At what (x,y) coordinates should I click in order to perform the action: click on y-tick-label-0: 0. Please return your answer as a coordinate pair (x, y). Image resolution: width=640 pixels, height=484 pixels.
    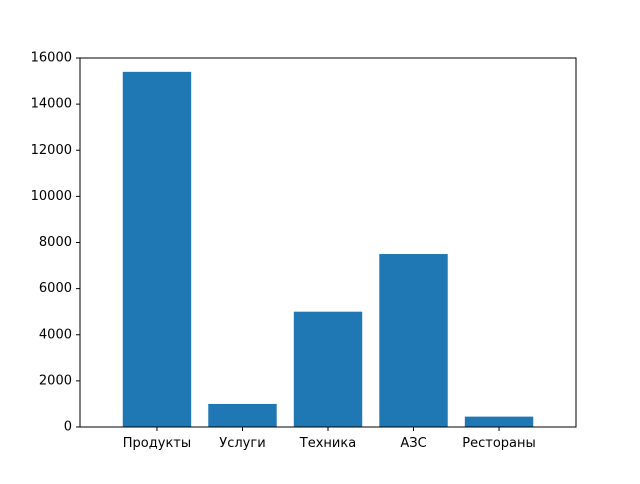
    Looking at the image, I should click on (68, 427).